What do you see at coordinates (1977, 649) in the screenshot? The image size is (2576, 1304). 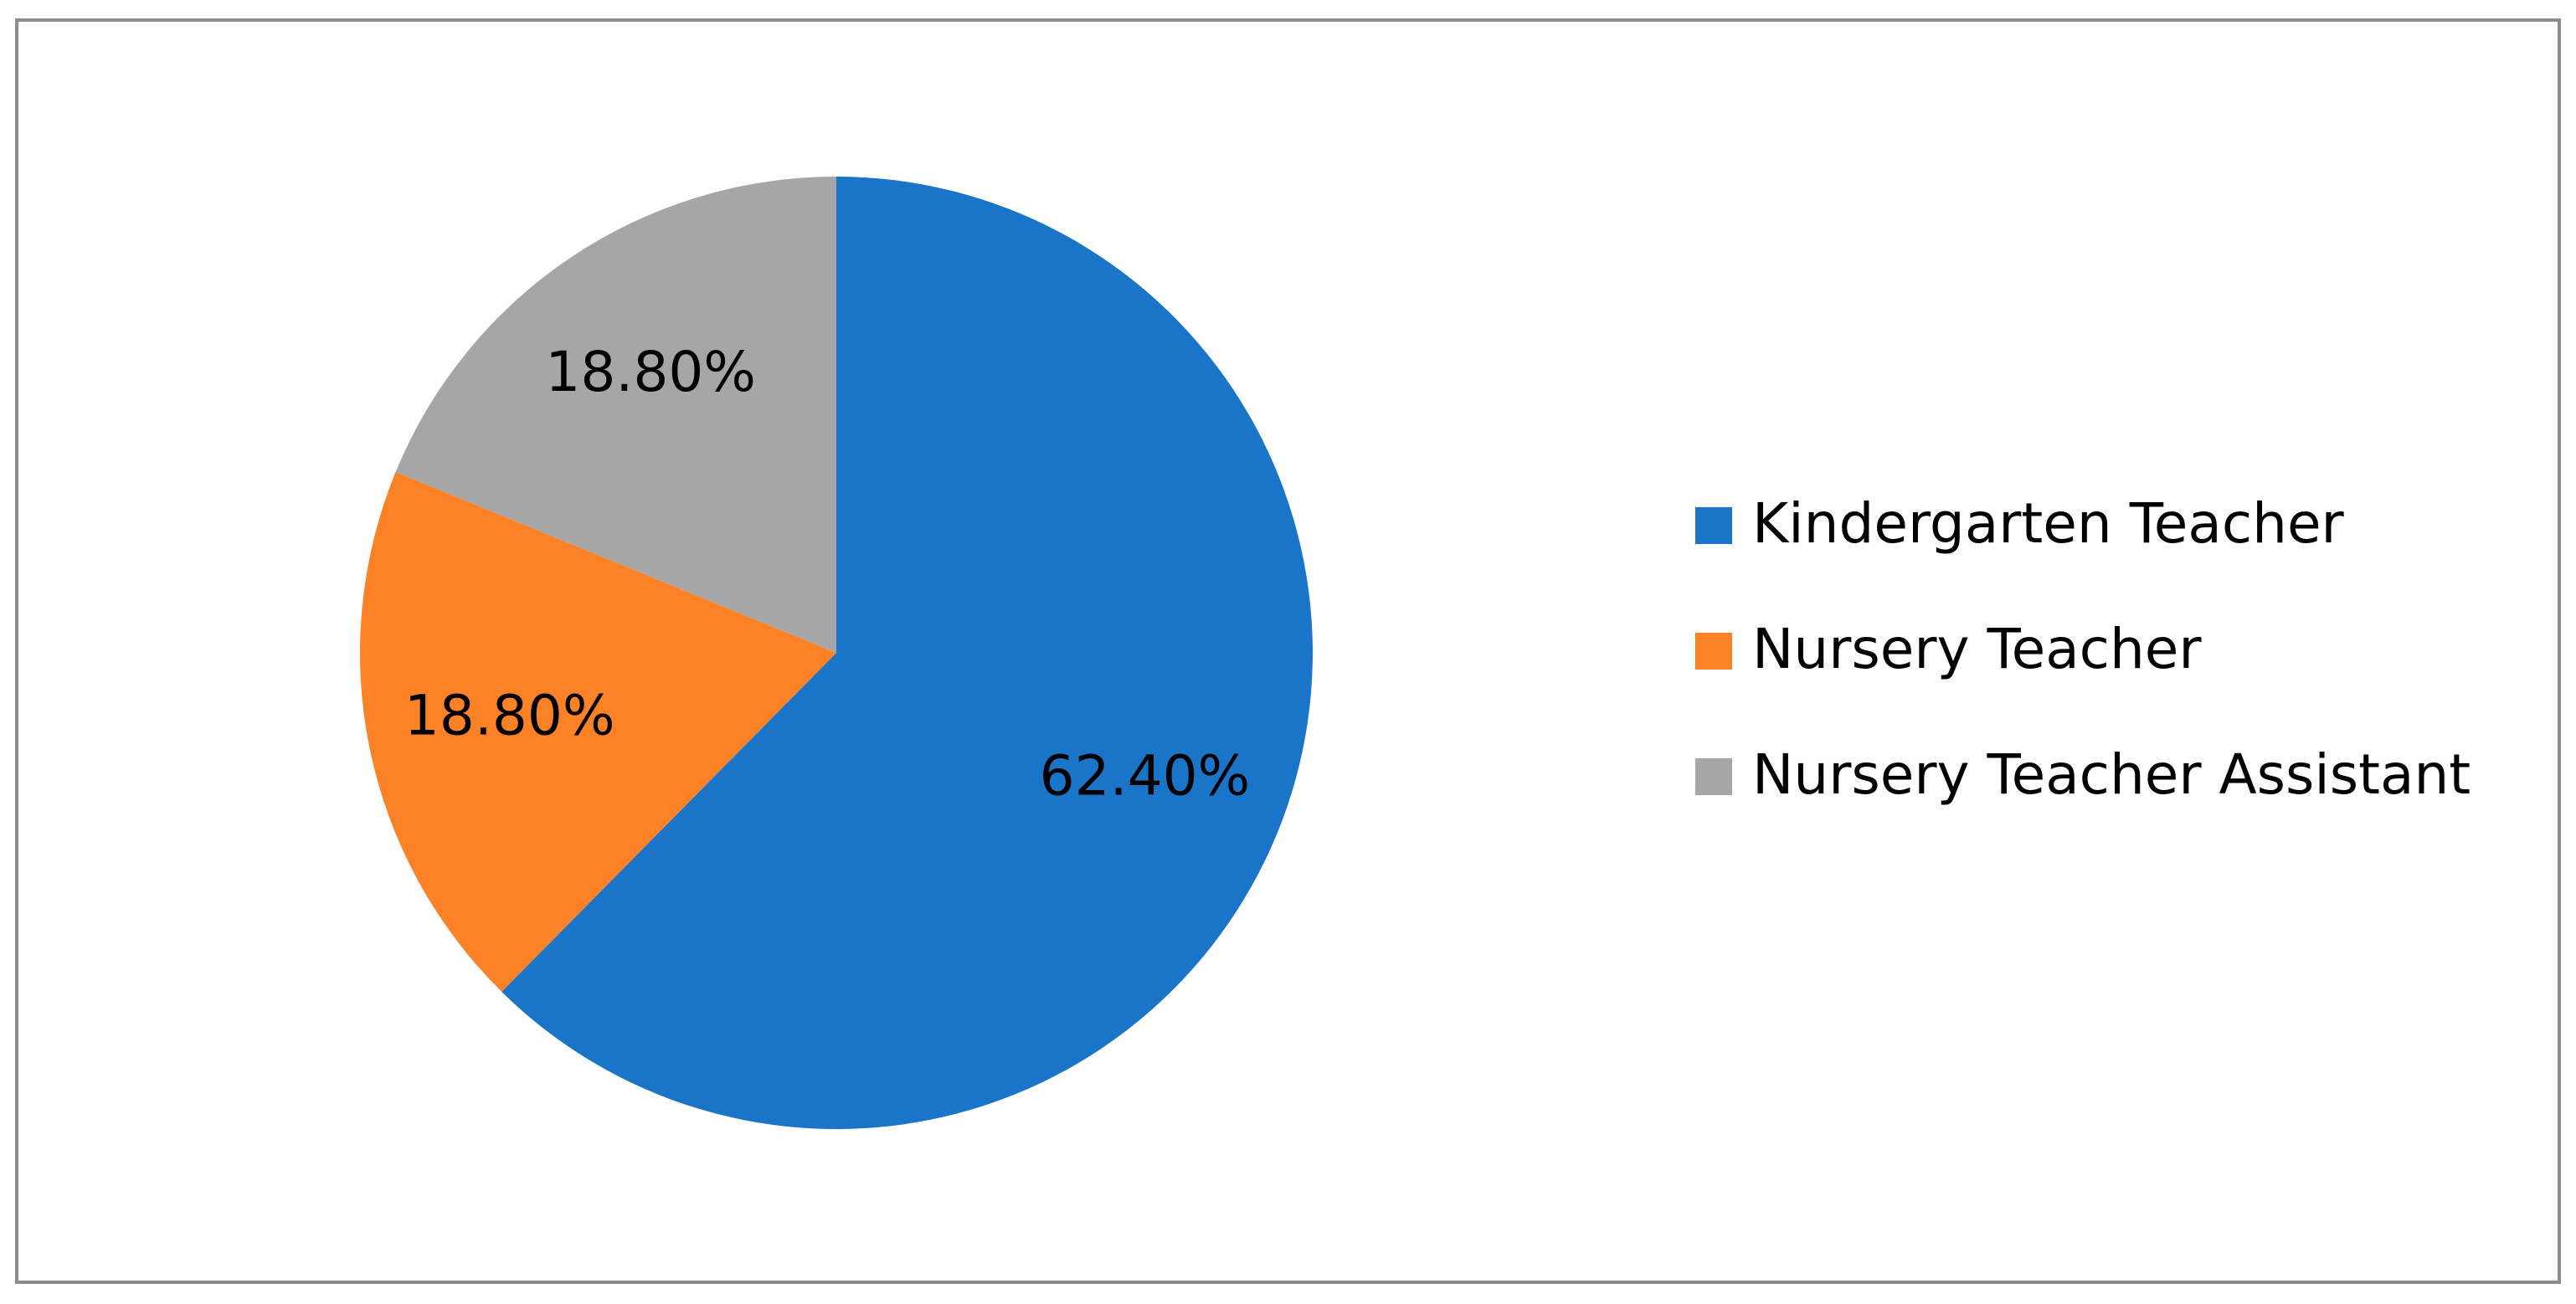 I see `legend-label: Nursery Teacher` at bounding box center [1977, 649].